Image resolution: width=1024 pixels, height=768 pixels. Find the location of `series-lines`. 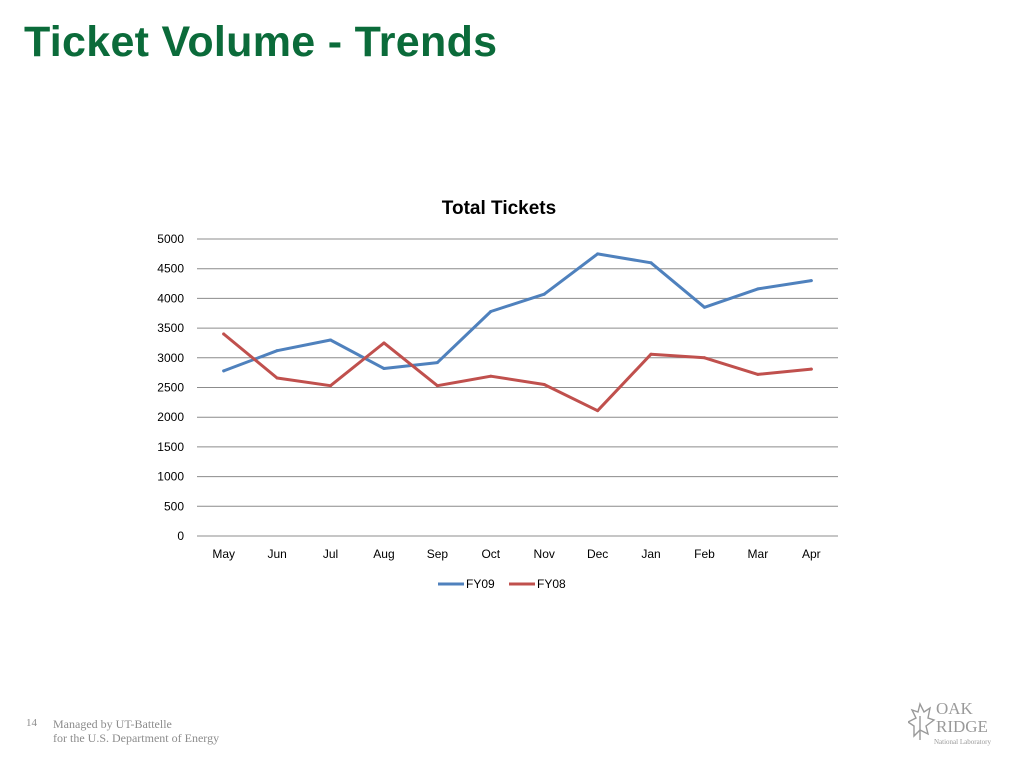

series-lines is located at coordinates (517, 332).